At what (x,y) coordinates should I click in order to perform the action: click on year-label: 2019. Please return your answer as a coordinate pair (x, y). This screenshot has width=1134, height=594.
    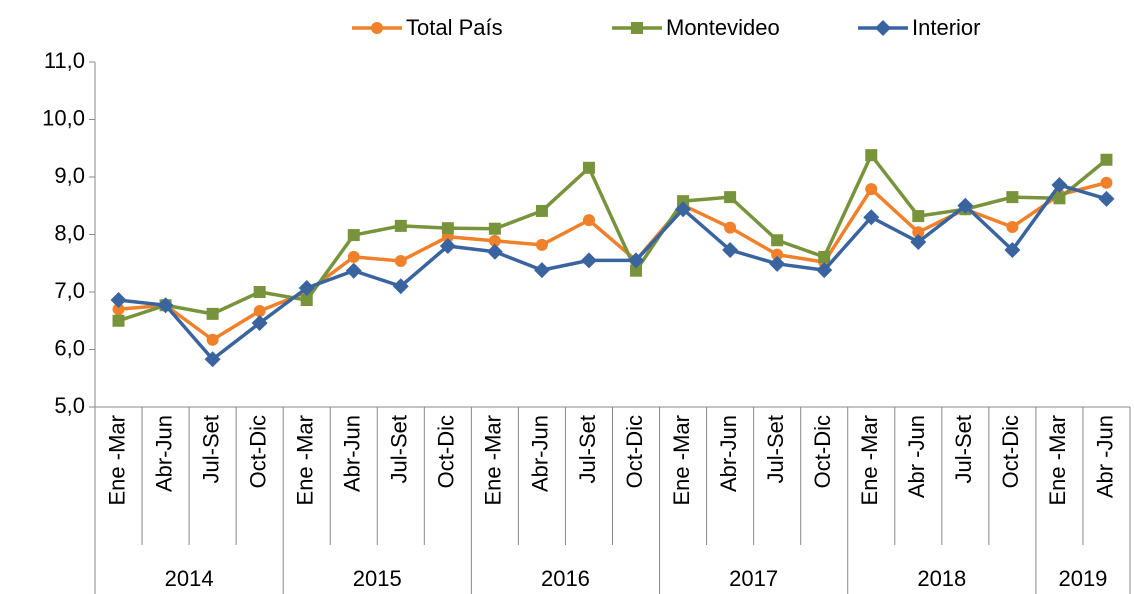
    Looking at the image, I should click on (1082, 578).